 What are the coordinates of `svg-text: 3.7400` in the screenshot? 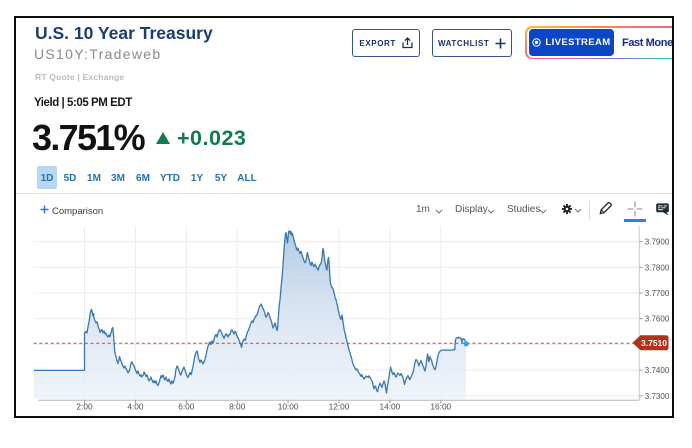 It's located at (657, 370).